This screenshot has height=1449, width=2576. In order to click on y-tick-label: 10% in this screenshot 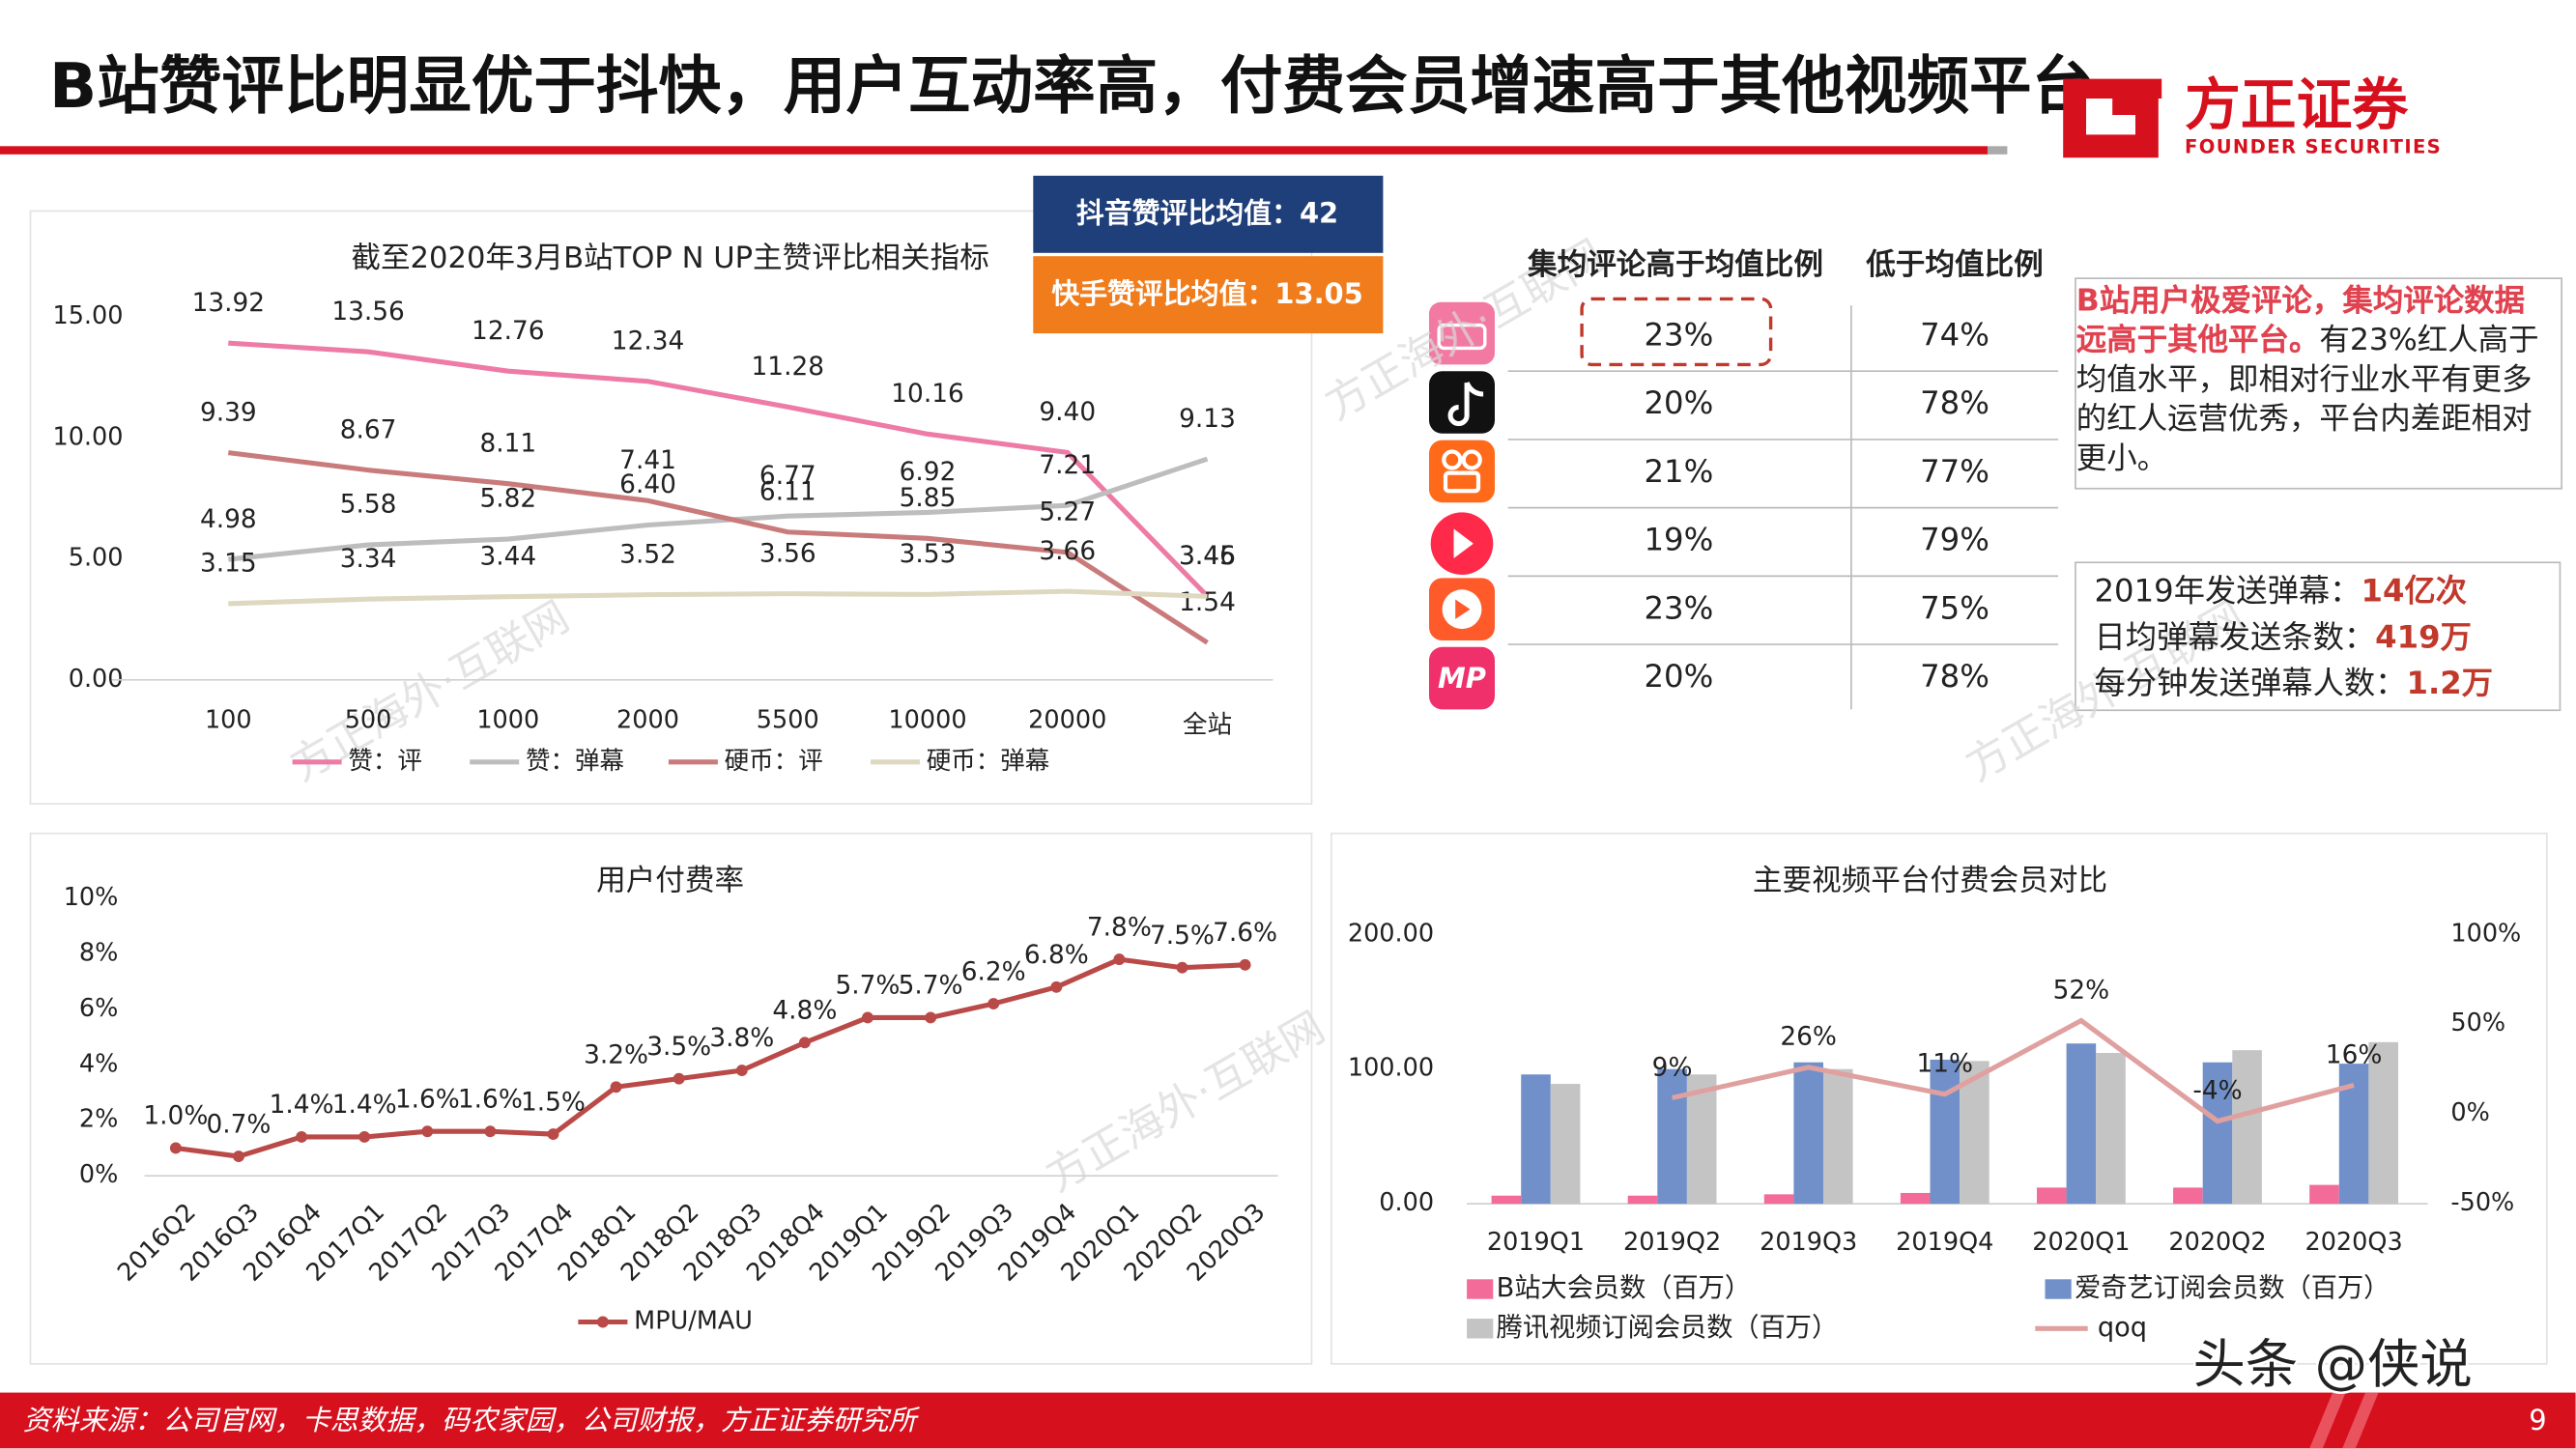, I will do `click(92, 897)`.